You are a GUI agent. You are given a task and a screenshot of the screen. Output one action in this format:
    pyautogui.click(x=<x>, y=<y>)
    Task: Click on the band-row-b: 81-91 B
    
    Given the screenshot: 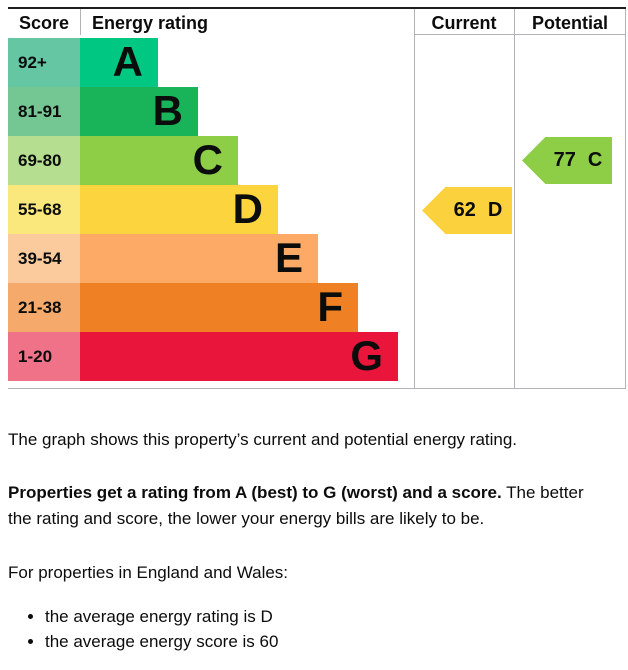 What is the action you would take?
    pyautogui.click(x=317, y=111)
    